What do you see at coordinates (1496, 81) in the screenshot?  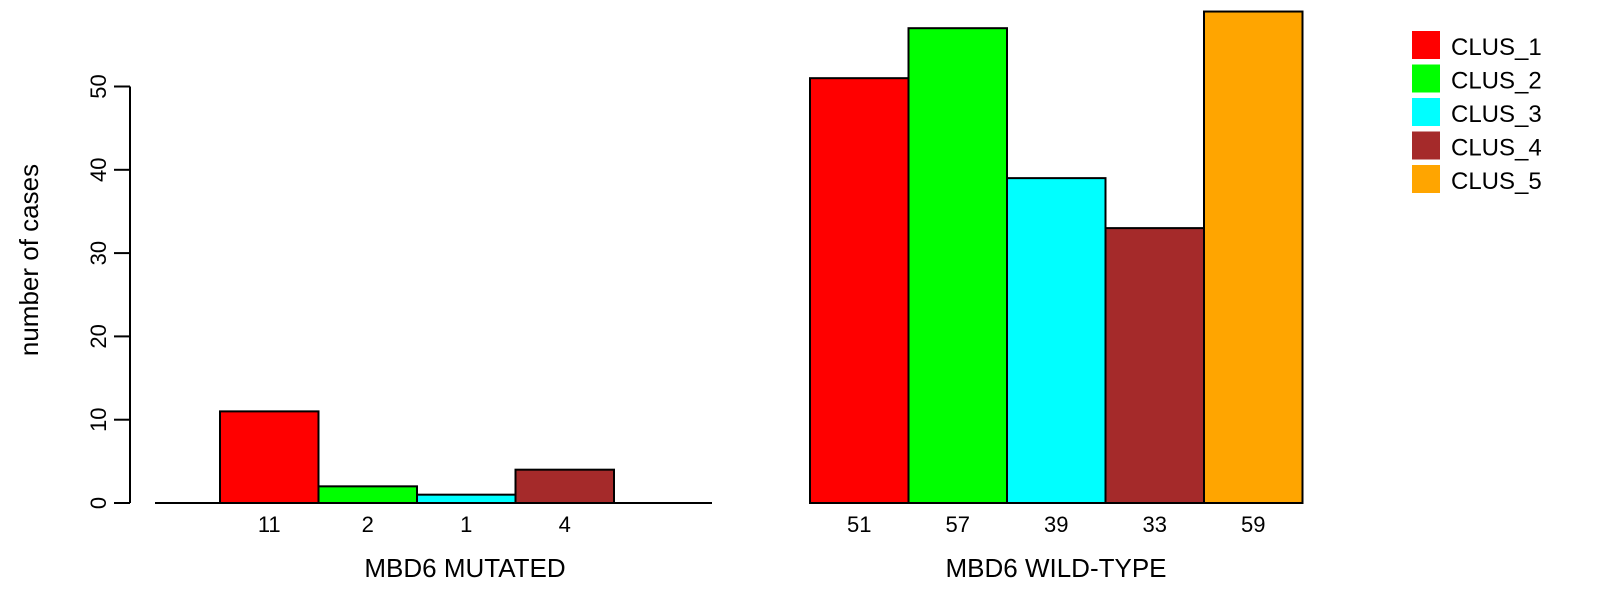 I see `legend-label: CLUS_2` at bounding box center [1496, 81].